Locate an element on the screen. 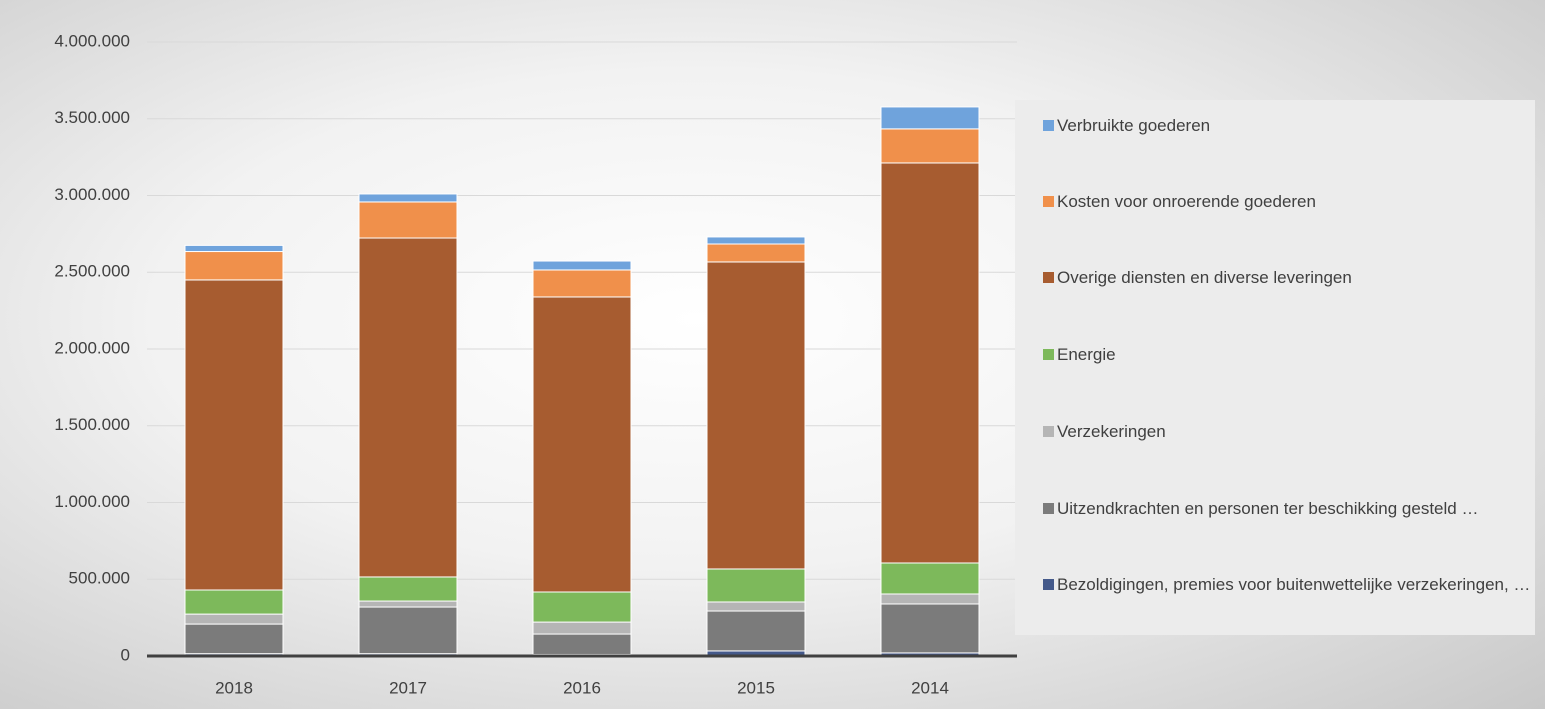 The height and width of the screenshot is (709, 1545). legend-entry: Verzekeringen is located at coordinates (1287, 431).